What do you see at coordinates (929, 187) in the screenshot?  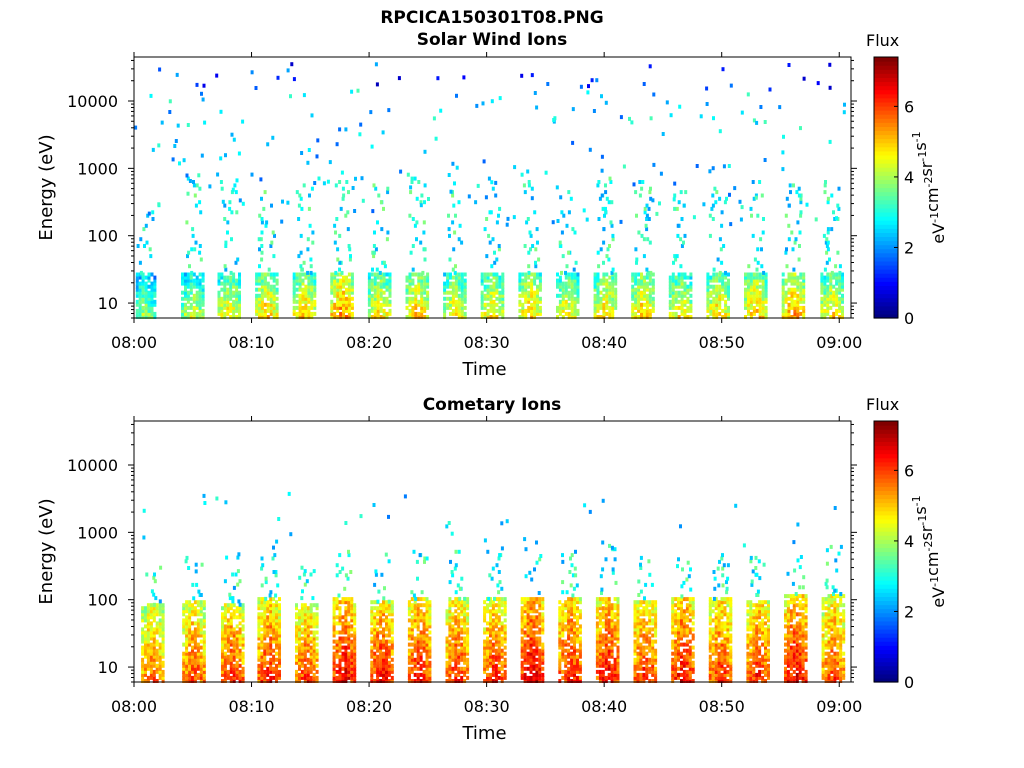 I see `colorbar-unit-label: eV-1cm-2sr-1s-1` at bounding box center [929, 187].